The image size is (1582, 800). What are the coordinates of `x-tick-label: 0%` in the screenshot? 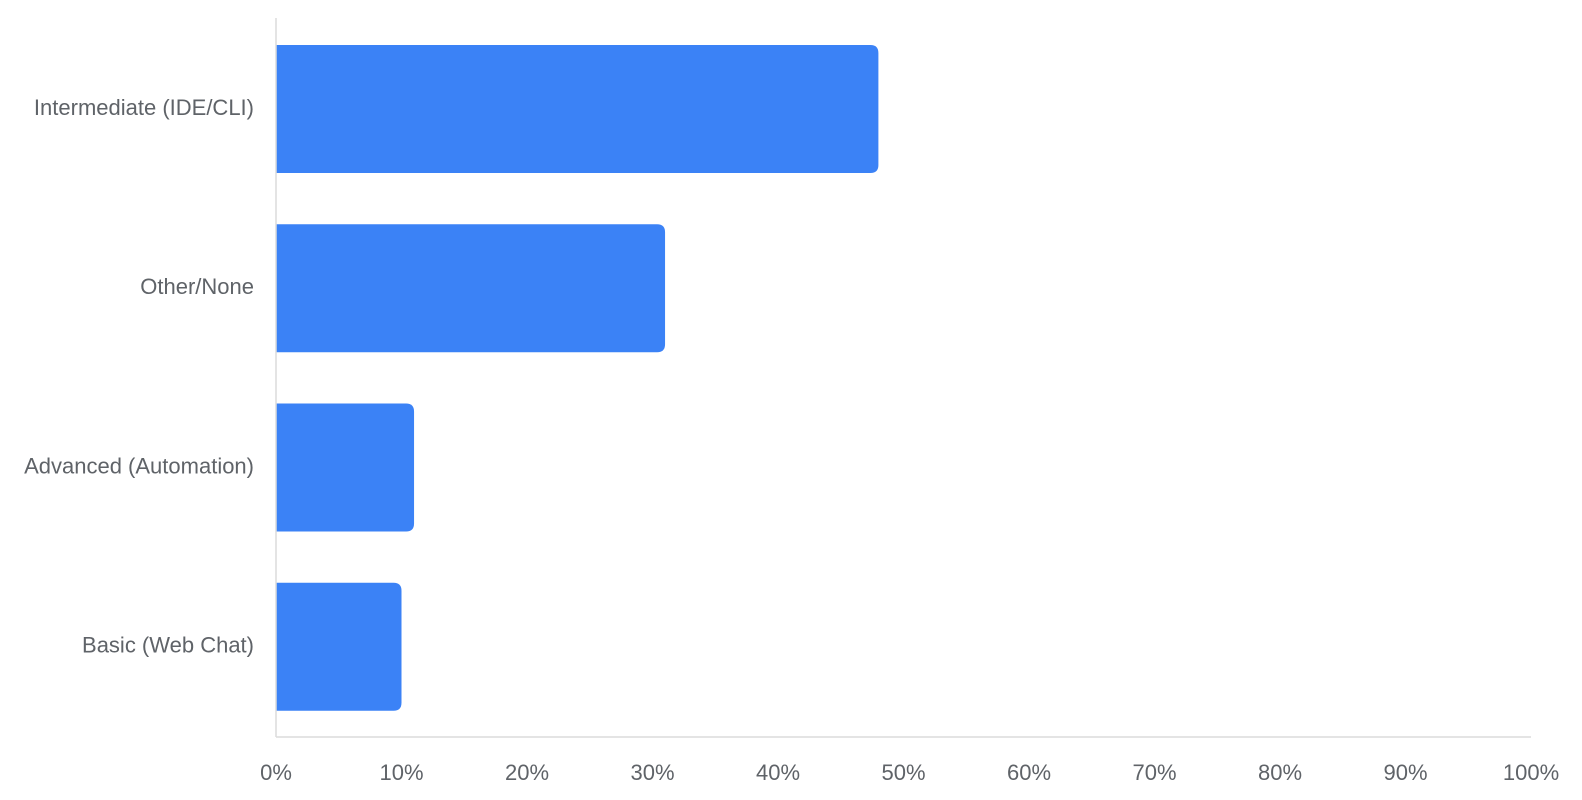 It's located at (276, 772).